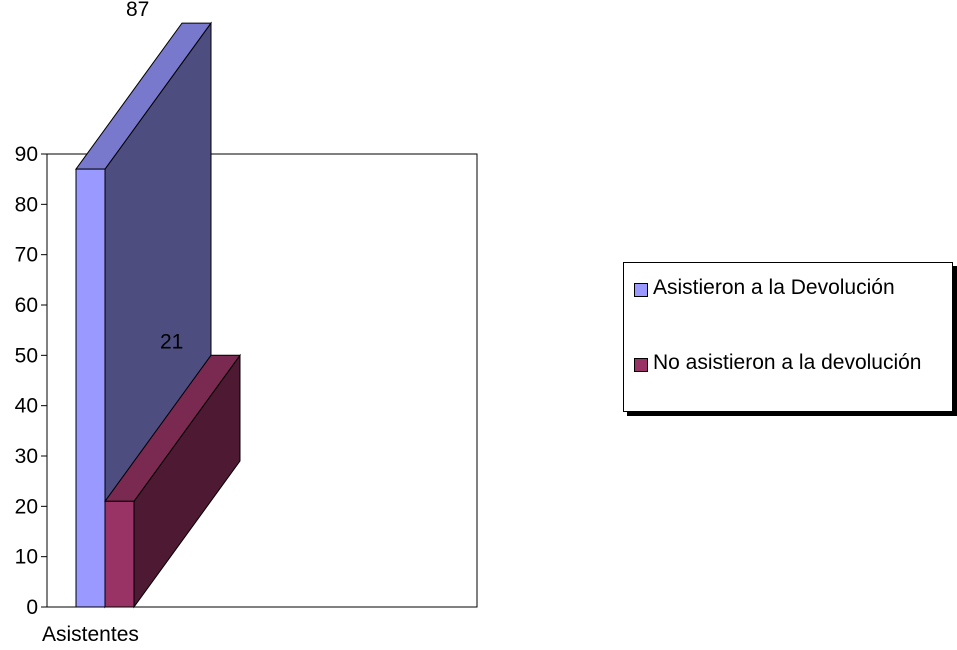 The width and height of the screenshot is (957, 650). Describe the element at coordinates (26, 154) in the screenshot. I see `y-tick-label: 90` at that location.